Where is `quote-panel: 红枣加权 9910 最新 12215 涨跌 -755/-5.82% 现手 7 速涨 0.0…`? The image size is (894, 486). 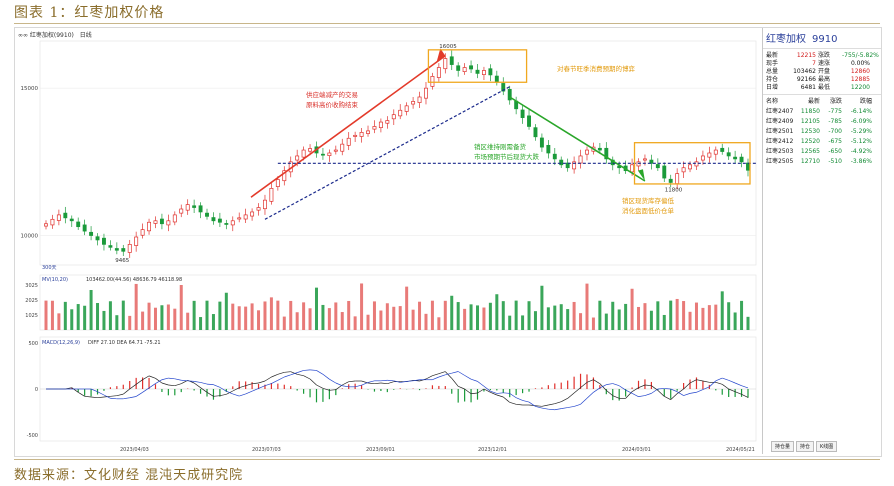
quote-panel: 红枣加权 9910 最新 12215 涨跌 -755/-5.82% 现手 7 速涨 0.0… is located at coordinates (821, 241).